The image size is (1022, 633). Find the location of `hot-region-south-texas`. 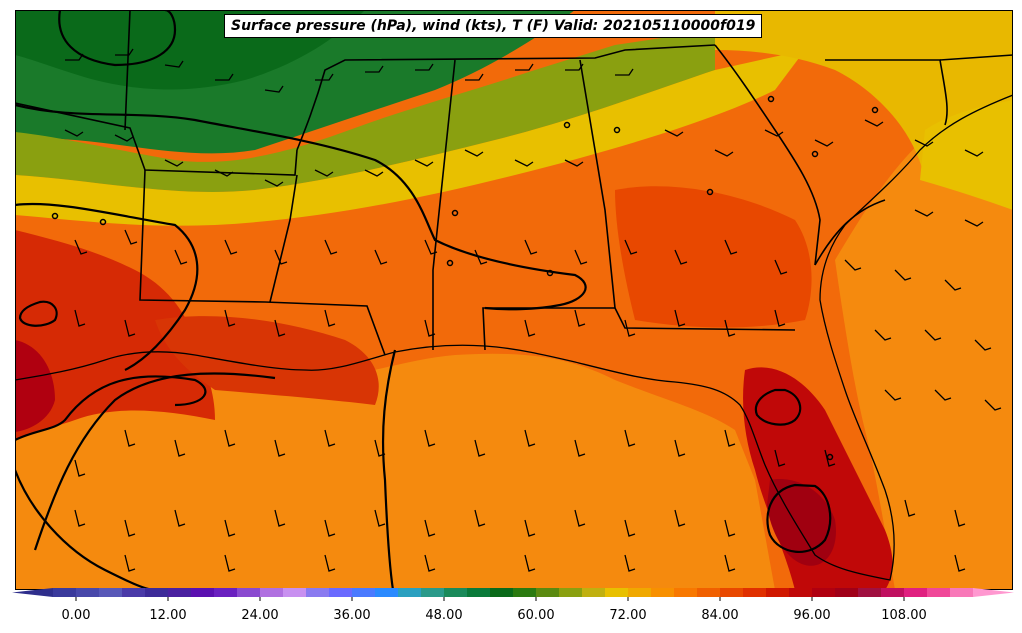

hot-region-south-texas is located at coordinates (35, 386).